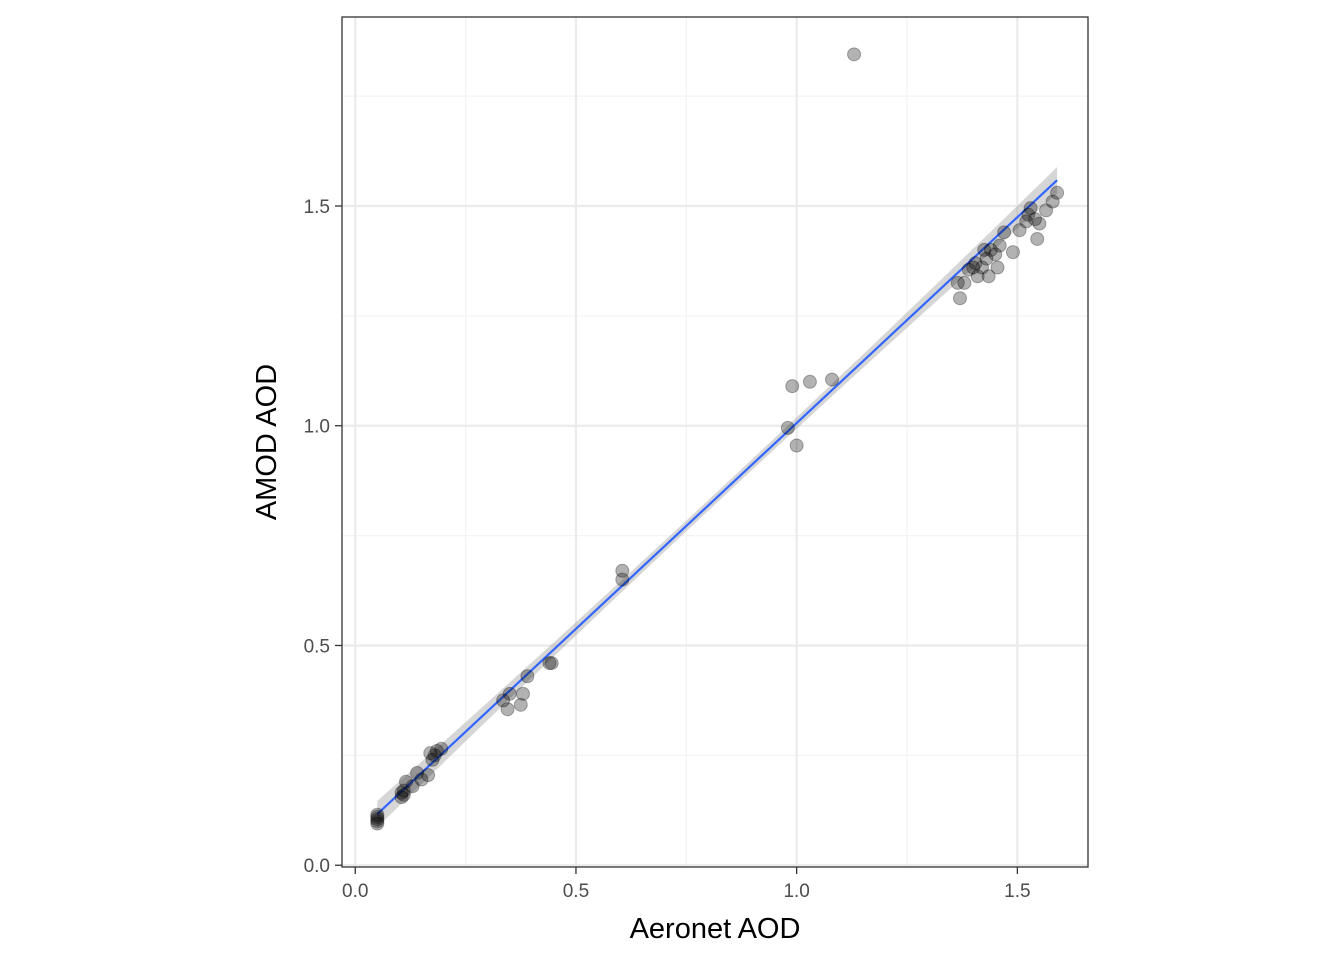  Describe the element at coordinates (1017, 891) in the screenshot. I see `x-tick-label: 1.5` at that location.